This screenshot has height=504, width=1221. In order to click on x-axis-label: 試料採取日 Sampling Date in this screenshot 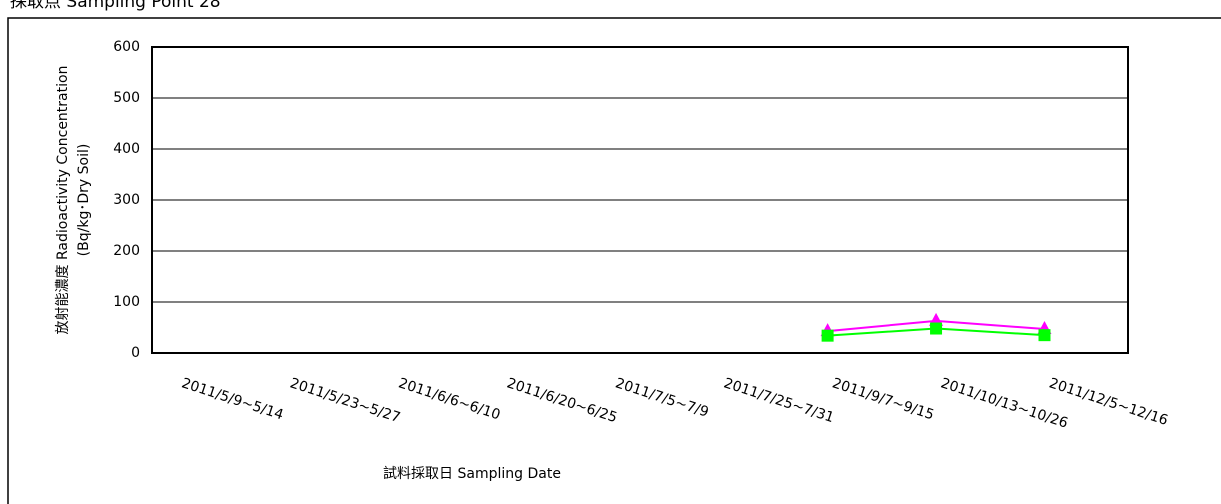, I will do `click(472, 474)`.